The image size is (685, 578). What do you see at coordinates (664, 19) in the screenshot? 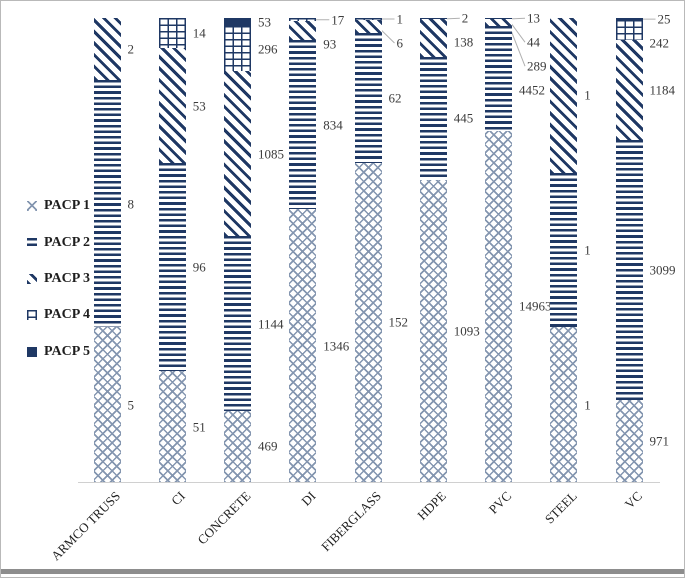
I see `data-label: 25` at bounding box center [664, 19].